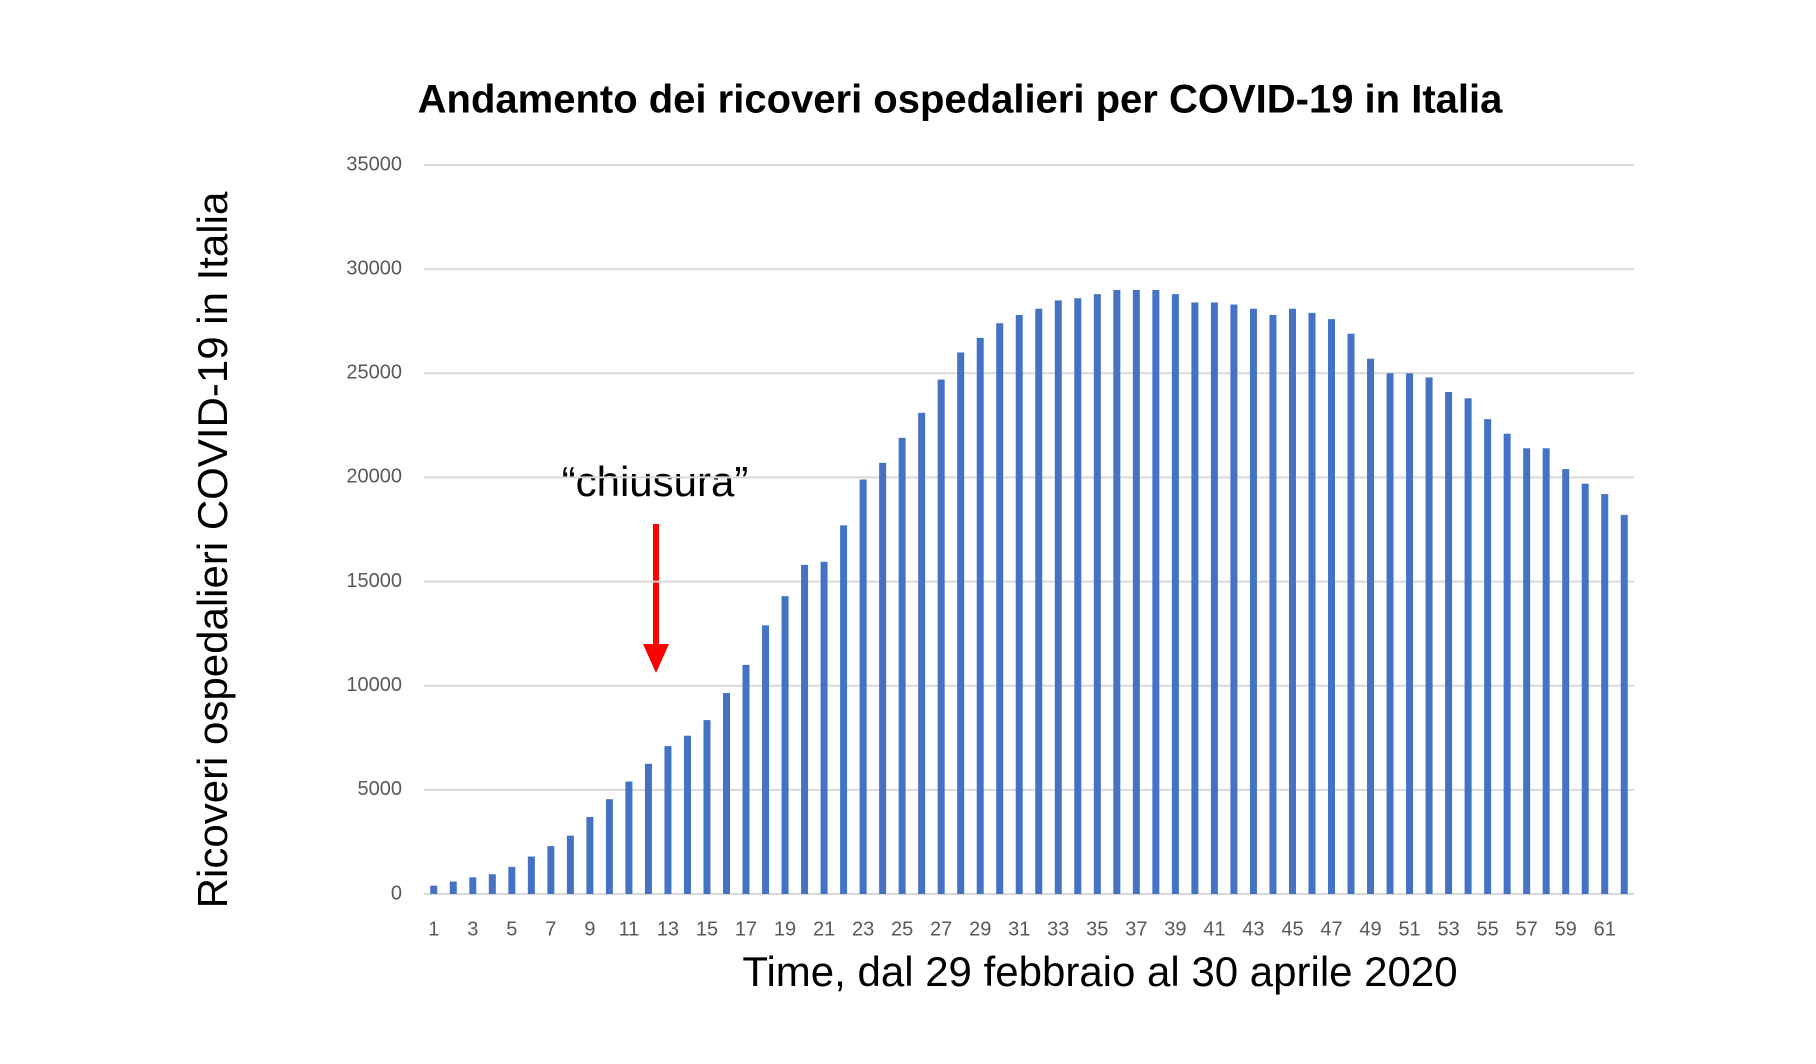  What do you see at coordinates (746, 929) in the screenshot?
I see `x-tick-label: 17` at bounding box center [746, 929].